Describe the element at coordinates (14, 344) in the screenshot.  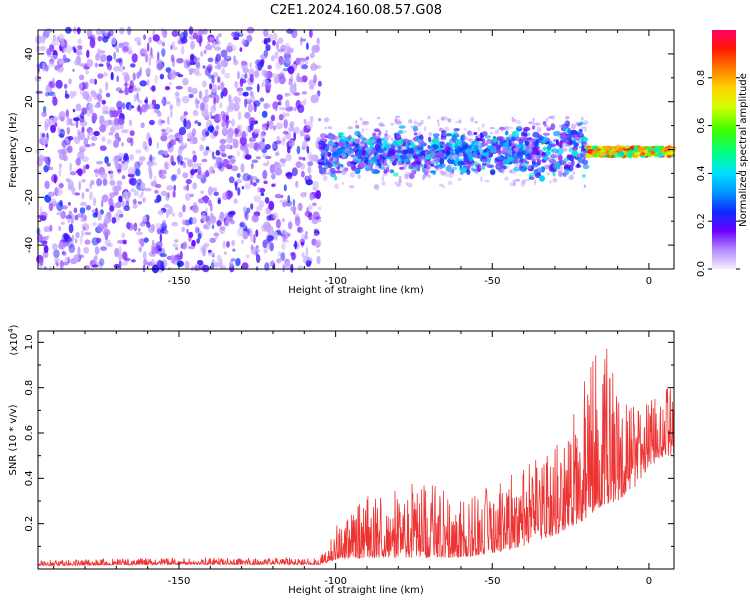
I see `snr-y-scale-base: (x10` at that location.